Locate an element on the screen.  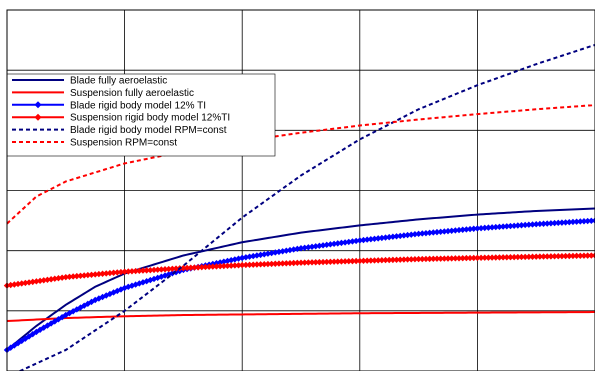
legend-label: Suspension rigid body model 12%TI is located at coordinates (150, 118).